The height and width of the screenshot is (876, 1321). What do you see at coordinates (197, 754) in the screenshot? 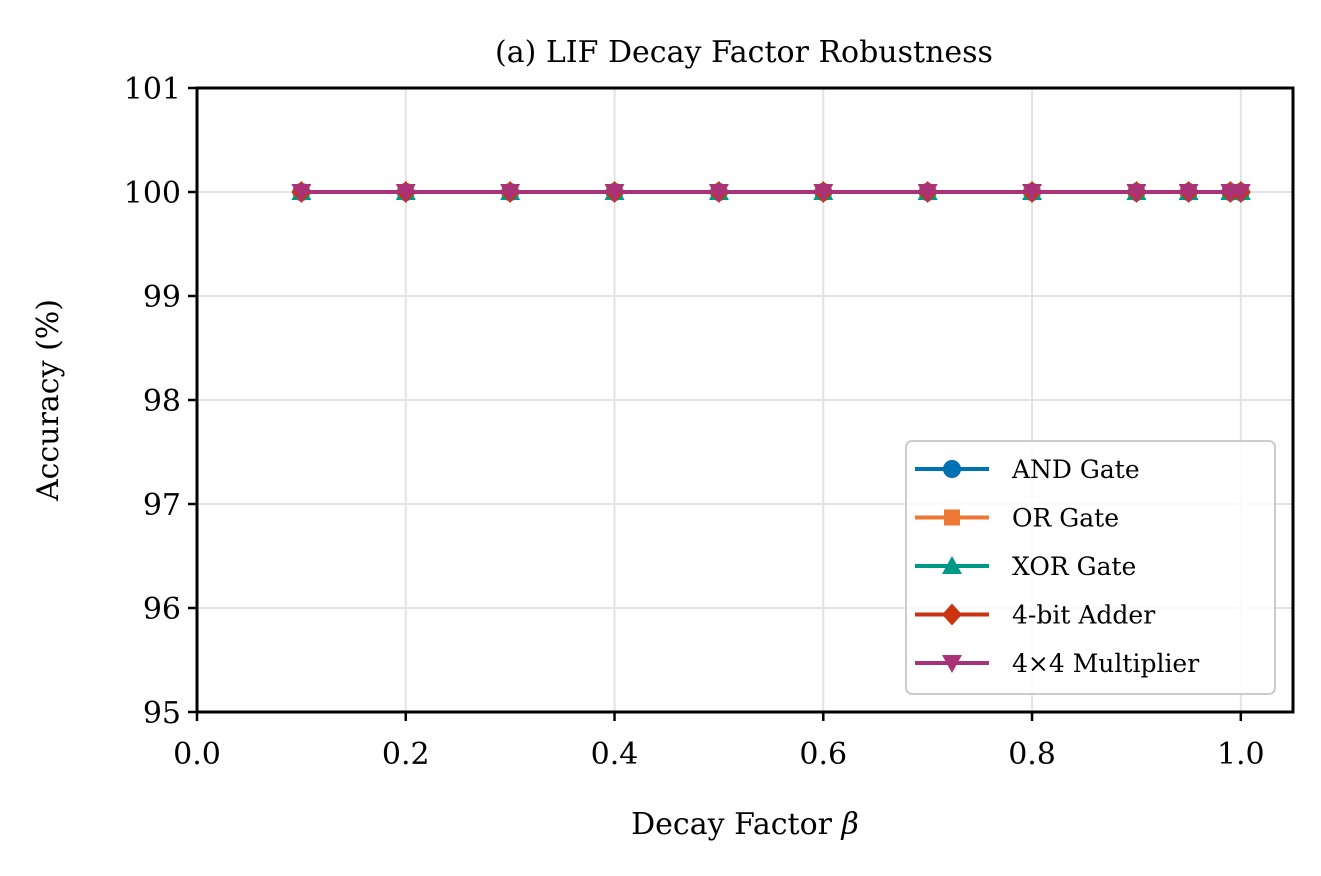
I see `x-tick-label: 0.0` at bounding box center [197, 754].